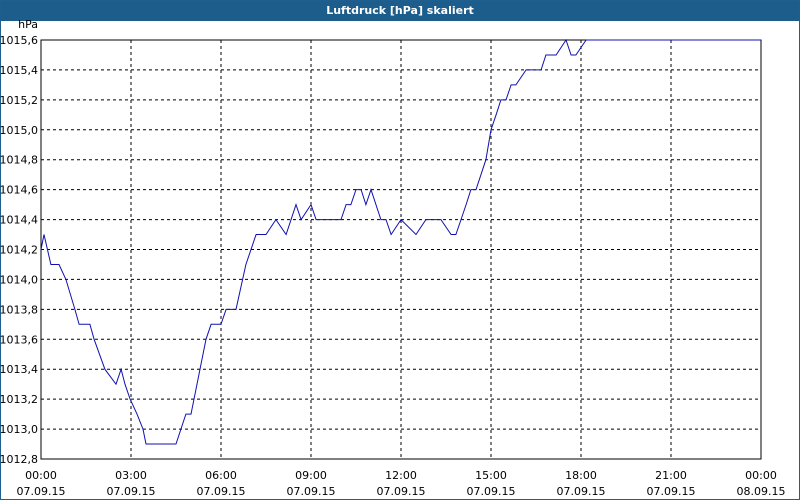 The image size is (800, 500). I want to click on y-tick-label: 1014,0, so click(19, 279).